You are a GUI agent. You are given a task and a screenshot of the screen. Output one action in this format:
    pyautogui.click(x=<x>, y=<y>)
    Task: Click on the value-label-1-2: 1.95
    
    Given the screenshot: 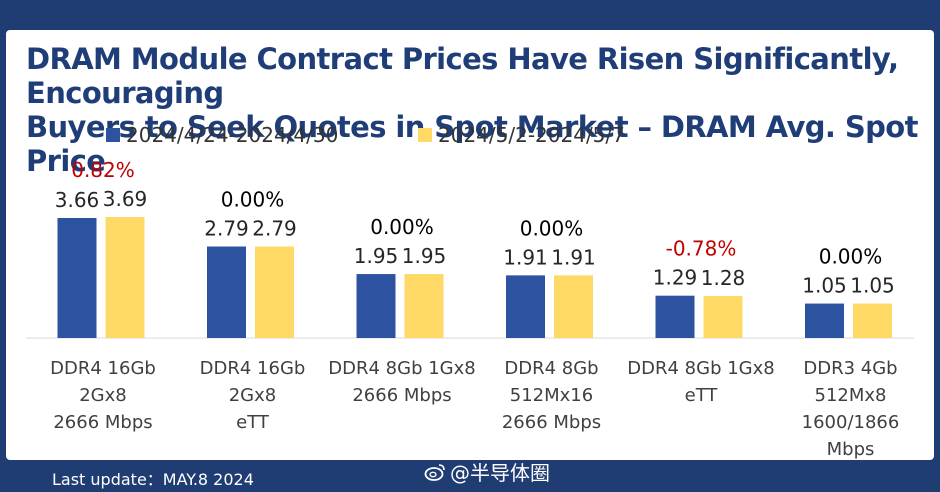 What is the action you would take?
    pyautogui.click(x=376, y=256)
    